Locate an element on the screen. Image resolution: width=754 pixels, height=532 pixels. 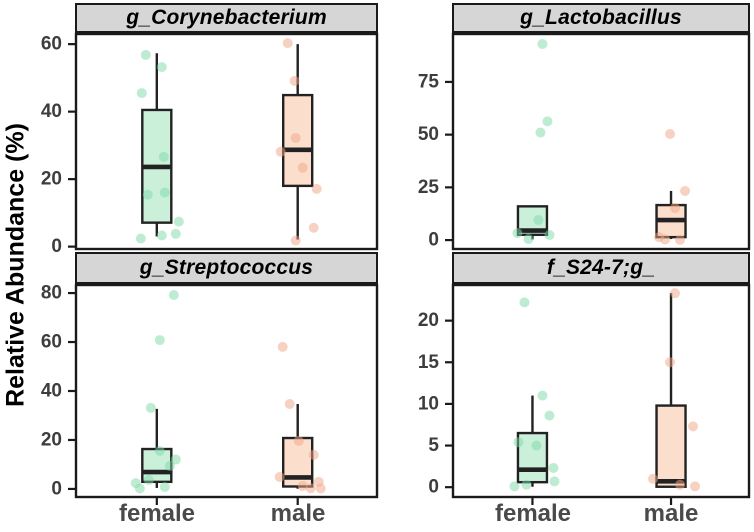
facet-strip-lactobacillus: g_Lactobacillus is located at coordinates (601, 18).